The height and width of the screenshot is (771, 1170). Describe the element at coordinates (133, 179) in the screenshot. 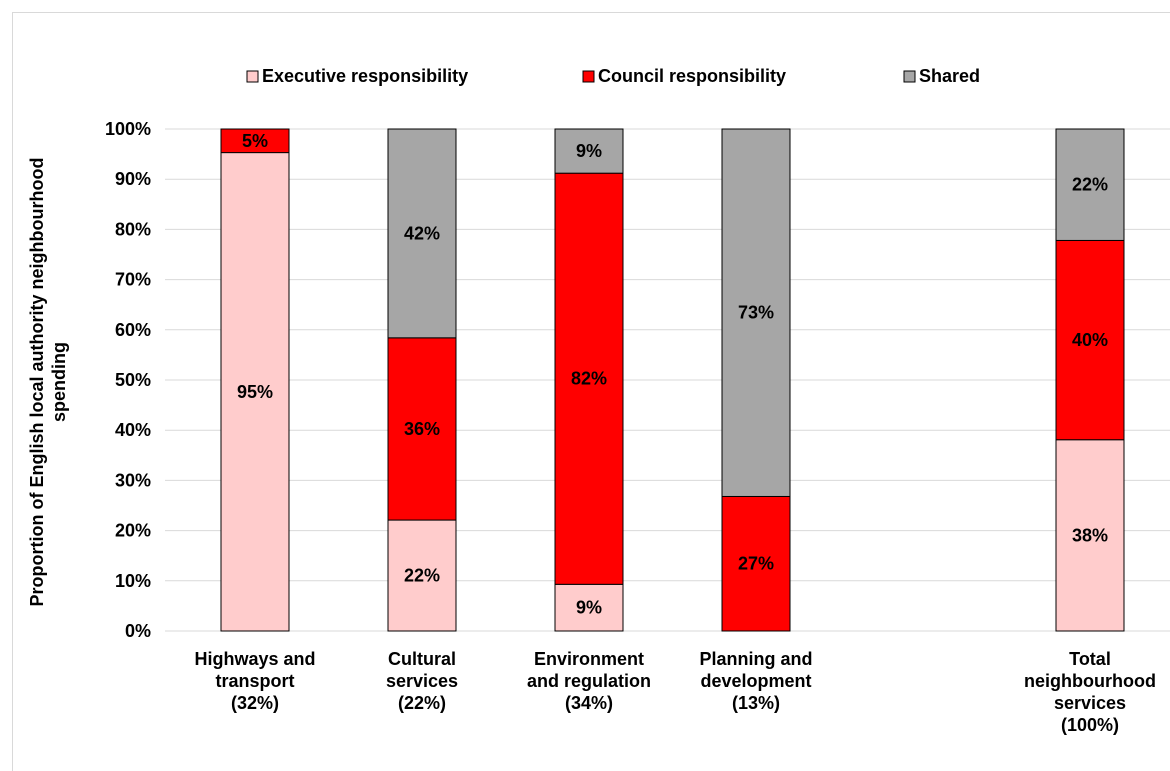

I see `y-tick-label: 90%` at that location.